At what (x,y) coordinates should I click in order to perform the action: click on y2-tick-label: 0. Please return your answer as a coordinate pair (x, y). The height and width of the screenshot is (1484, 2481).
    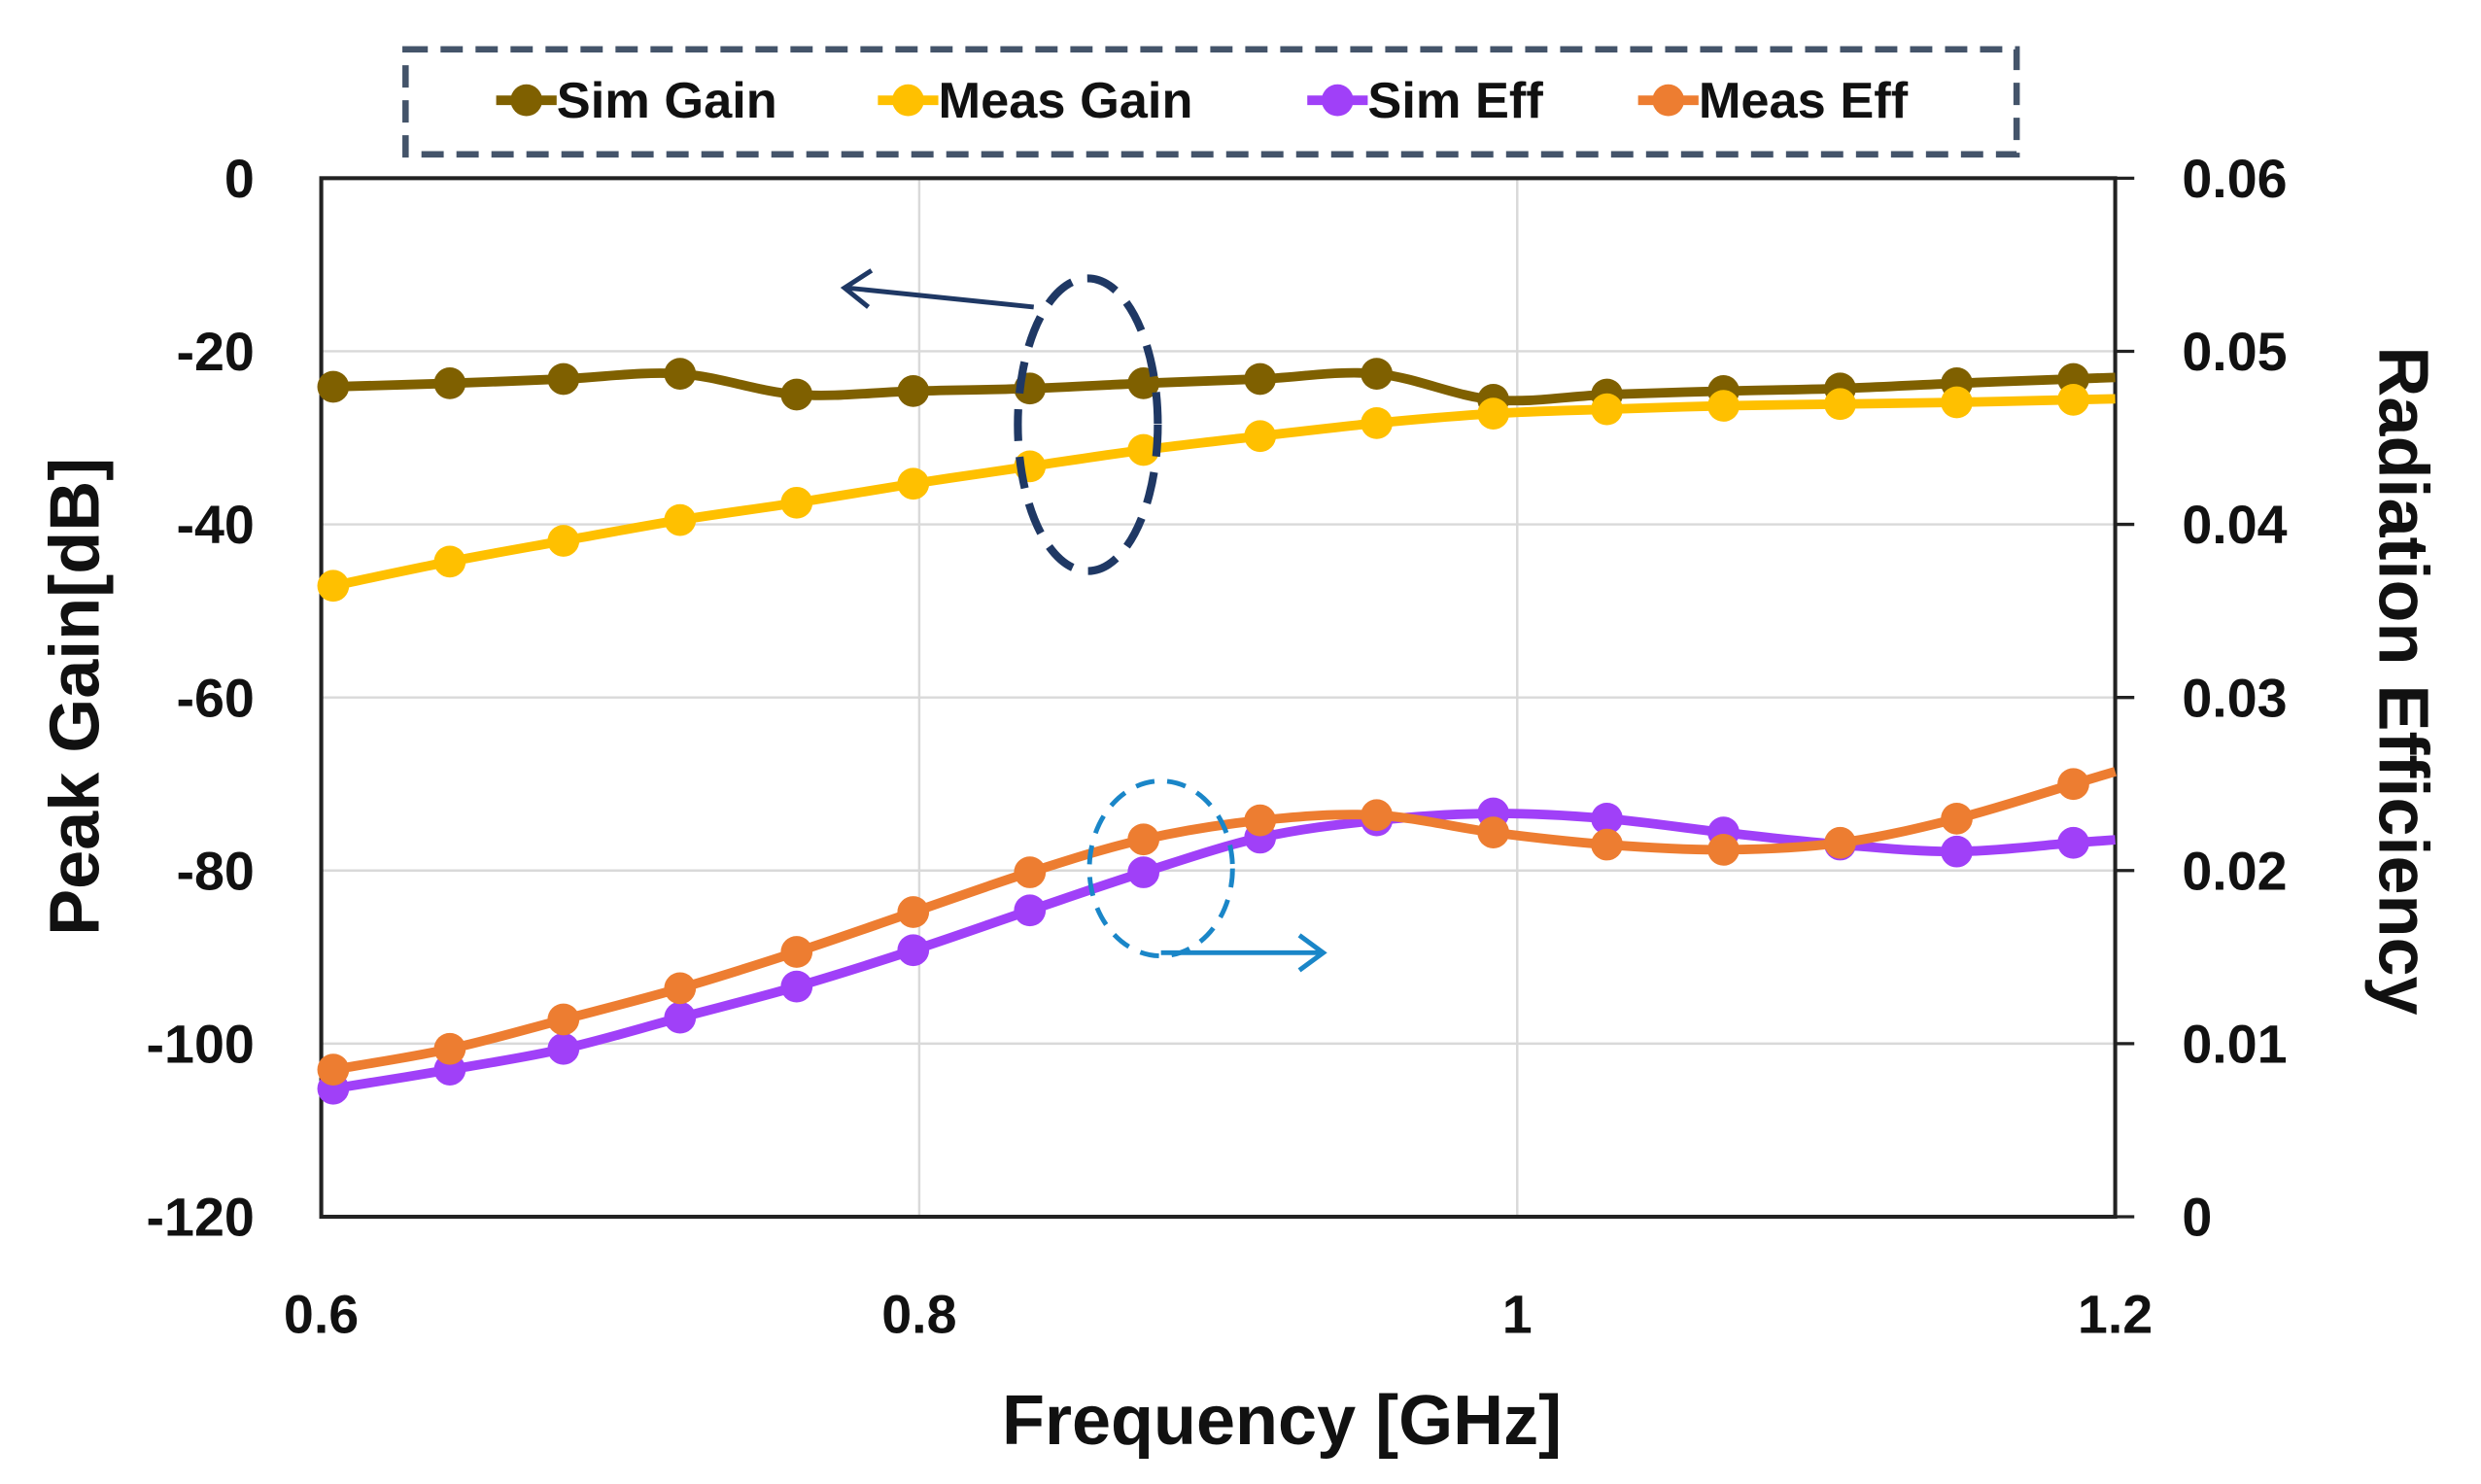
    Looking at the image, I should click on (2197, 1218).